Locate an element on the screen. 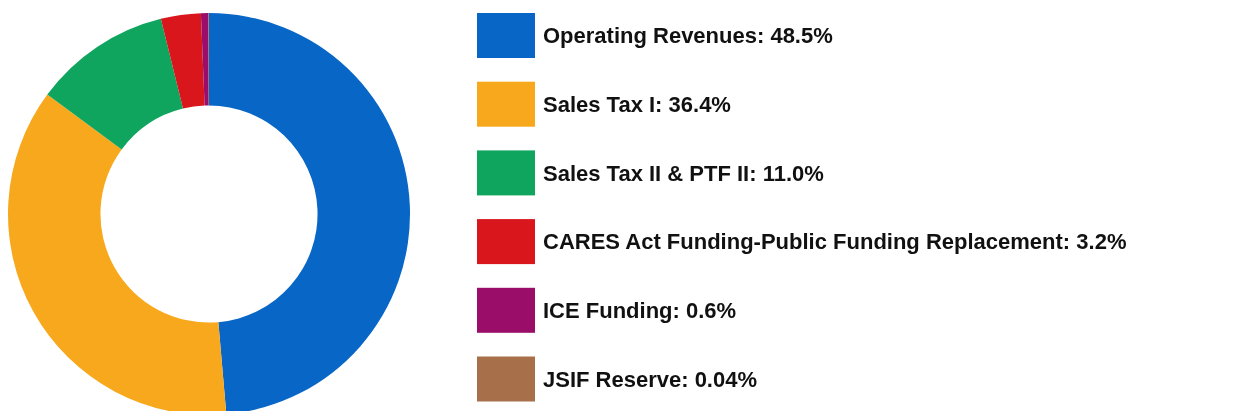 This screenshot has width=1243, height=411. legend-label: Operating Revenues: 48.5% is located at coordinates (688, 36).